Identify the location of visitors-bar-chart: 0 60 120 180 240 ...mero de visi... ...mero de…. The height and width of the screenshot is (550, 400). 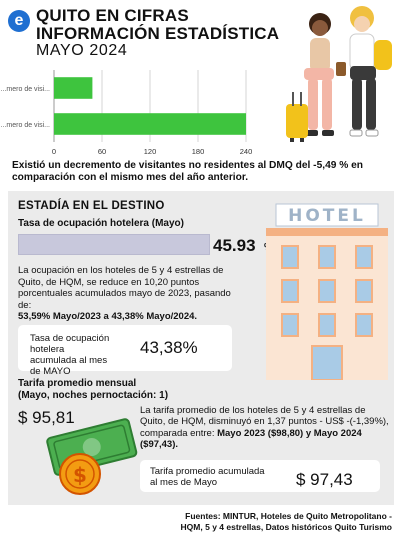
(131, 114).